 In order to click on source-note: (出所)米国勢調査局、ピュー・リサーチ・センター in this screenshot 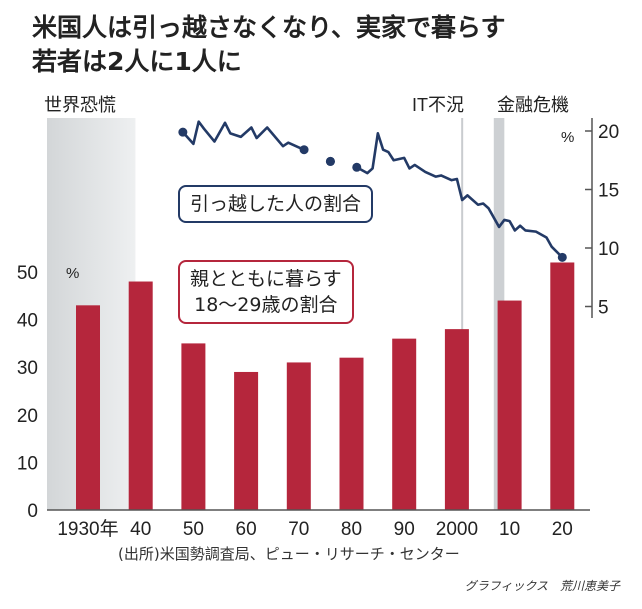, I will do `click(289, 554)`.